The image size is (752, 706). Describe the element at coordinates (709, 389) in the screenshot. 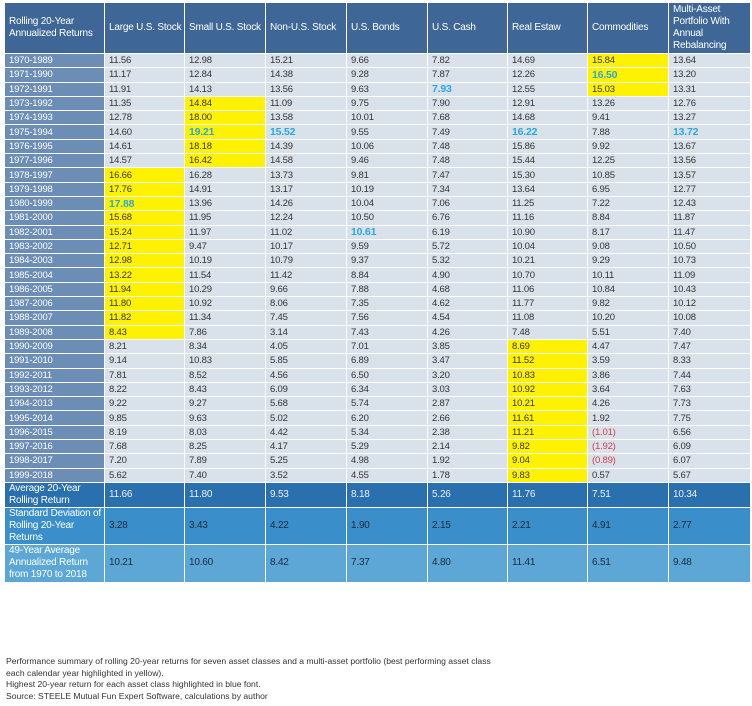

I see `return-cell: 7.63` at that location.